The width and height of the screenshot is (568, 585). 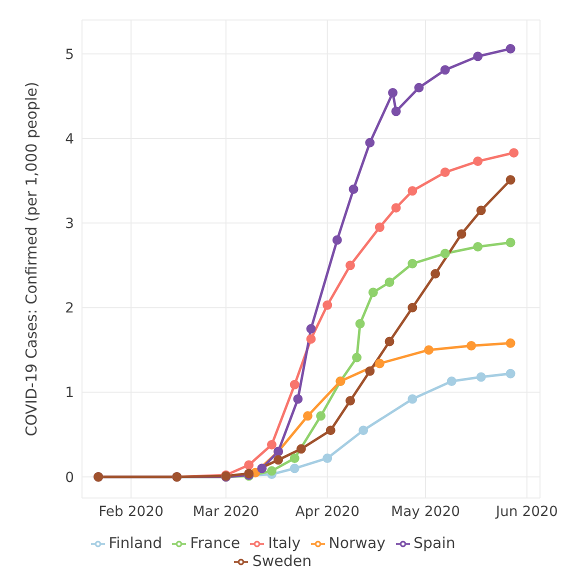 What do you see at coordinates (282, 561) in the screenshot?
I see `legend-label: Sweden` at bounding box center [282, 561].